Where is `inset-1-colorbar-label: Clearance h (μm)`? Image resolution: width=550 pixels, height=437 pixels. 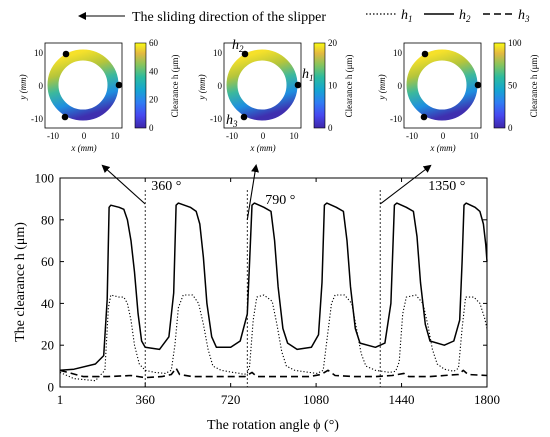 inset-1-colorbar-label: Clearance h (μm) is located at coordinates (175, 86).